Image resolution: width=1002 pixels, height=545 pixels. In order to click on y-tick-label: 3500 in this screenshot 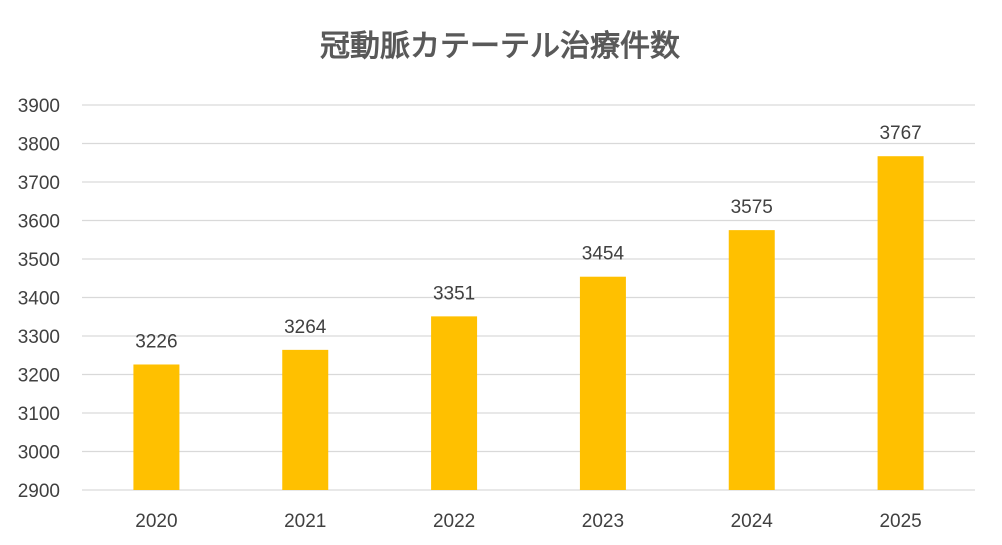, I will do `click(39, 260)`.